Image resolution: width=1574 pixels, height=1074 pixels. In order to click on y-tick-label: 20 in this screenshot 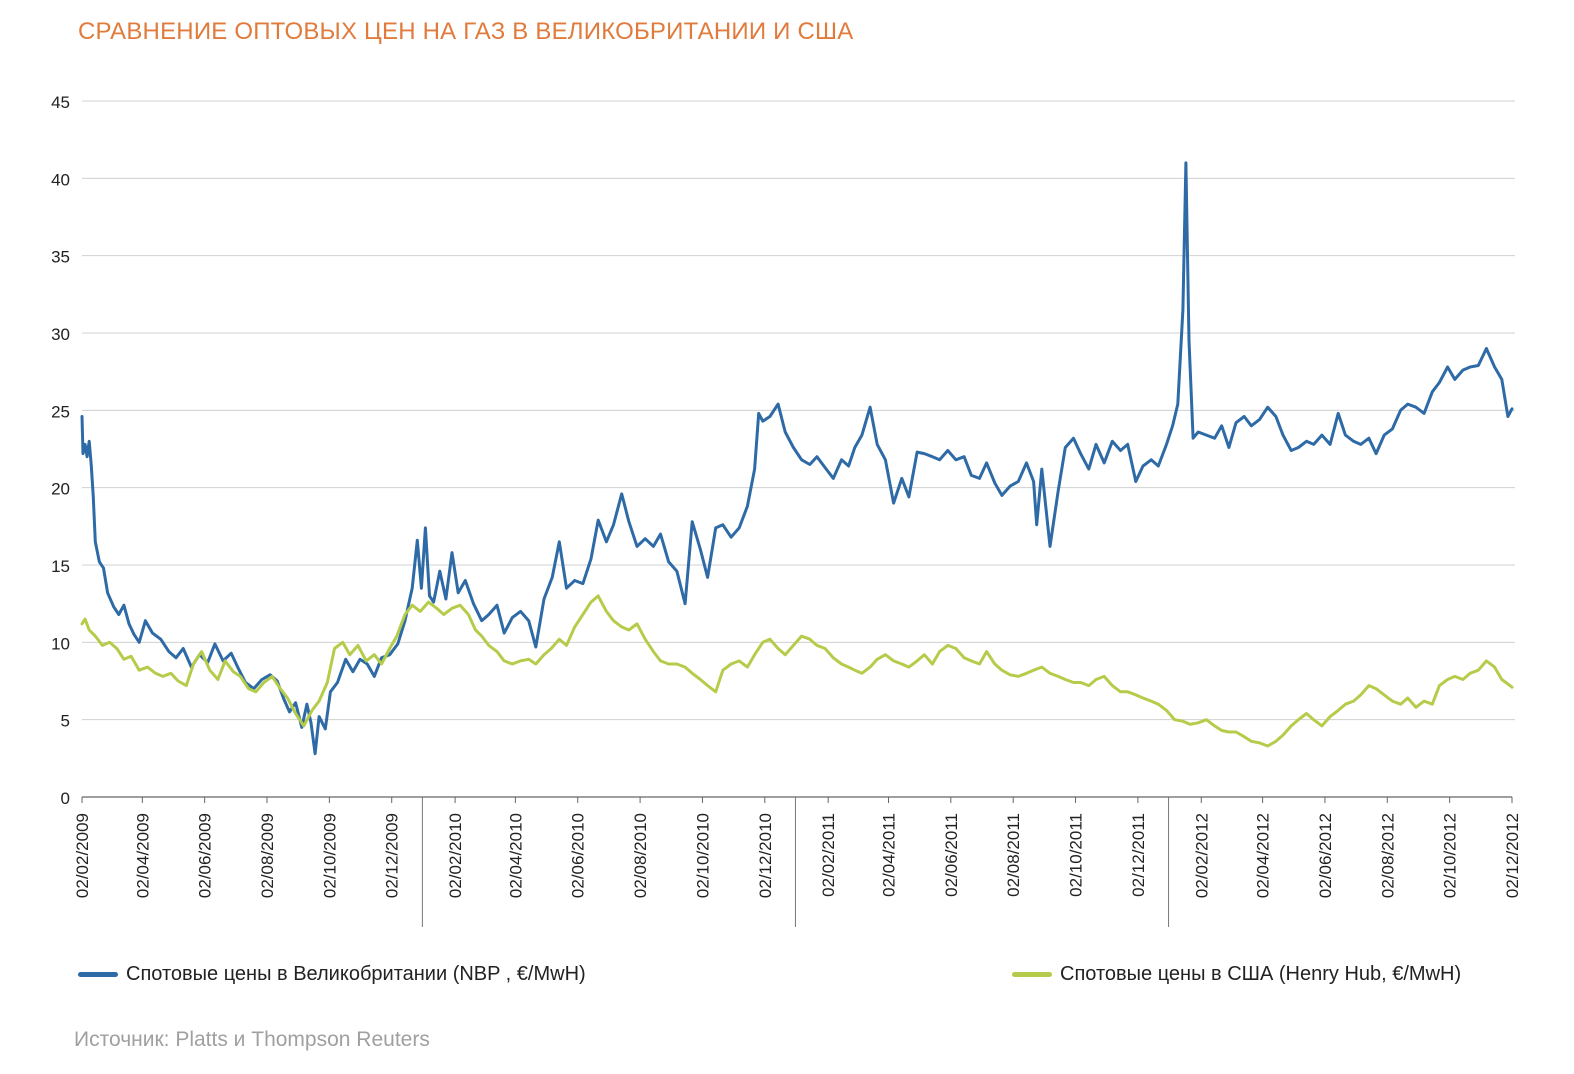, I will do `click(60, 489)`.